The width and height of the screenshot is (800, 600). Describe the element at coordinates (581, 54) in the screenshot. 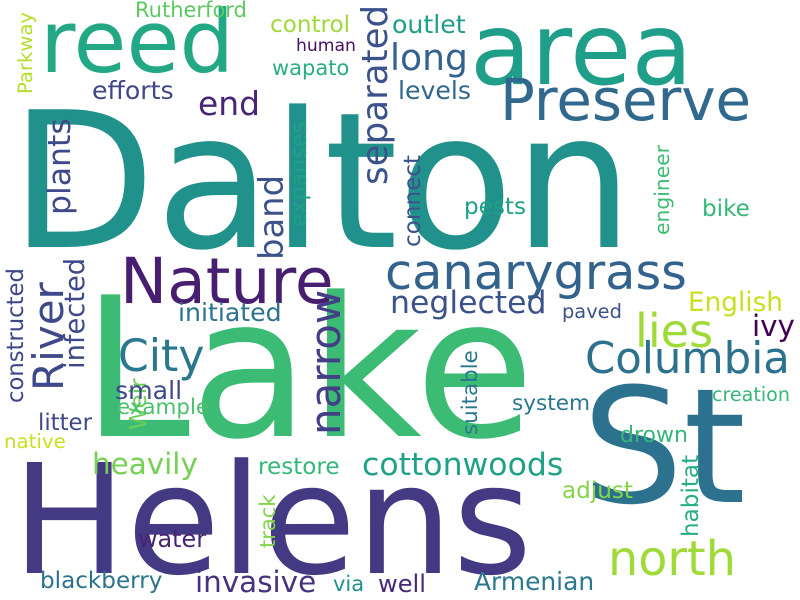

I see `word-area: area` at that location.